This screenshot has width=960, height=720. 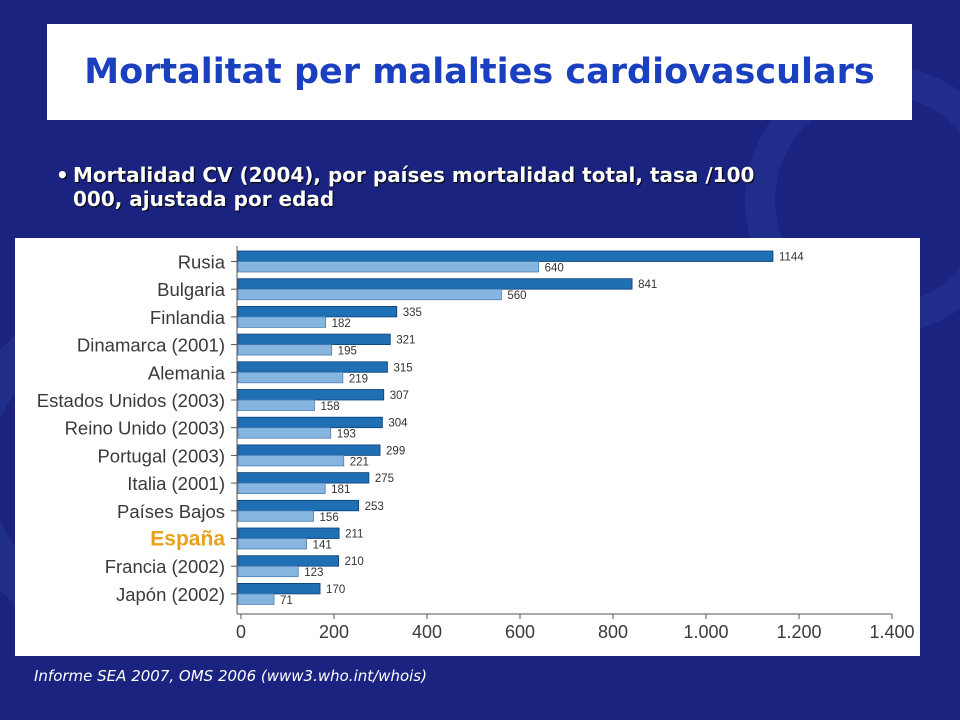 I want to click on category-label: Reino Unido (2003), so click(x=145, y=428).